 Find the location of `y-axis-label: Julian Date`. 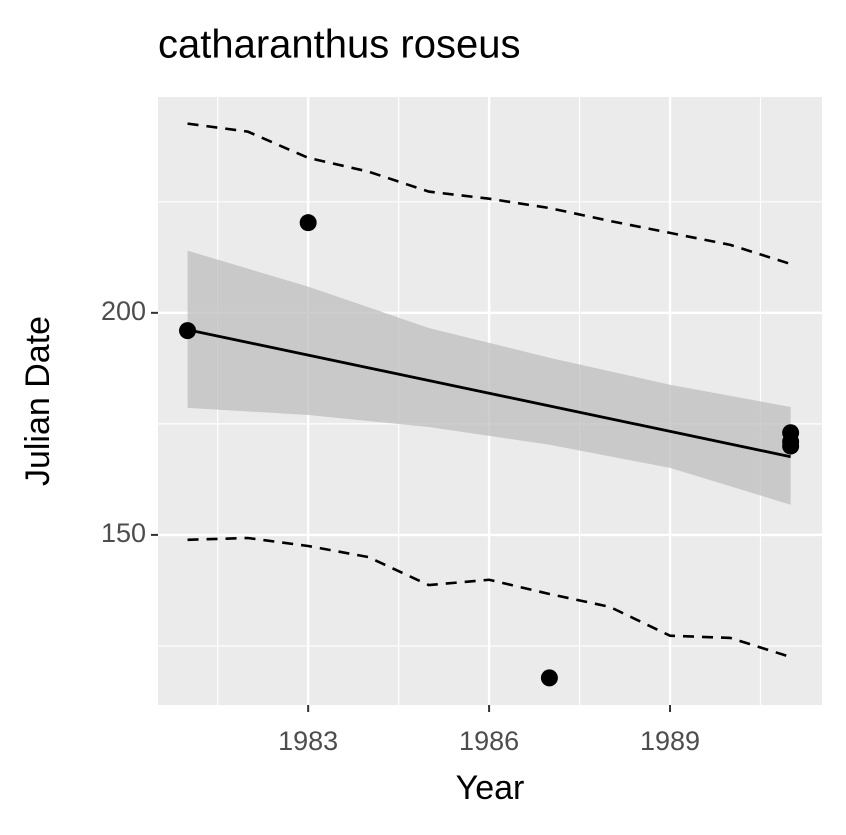

y-axis-label: Julian Date is located at coordinates (38, 401).